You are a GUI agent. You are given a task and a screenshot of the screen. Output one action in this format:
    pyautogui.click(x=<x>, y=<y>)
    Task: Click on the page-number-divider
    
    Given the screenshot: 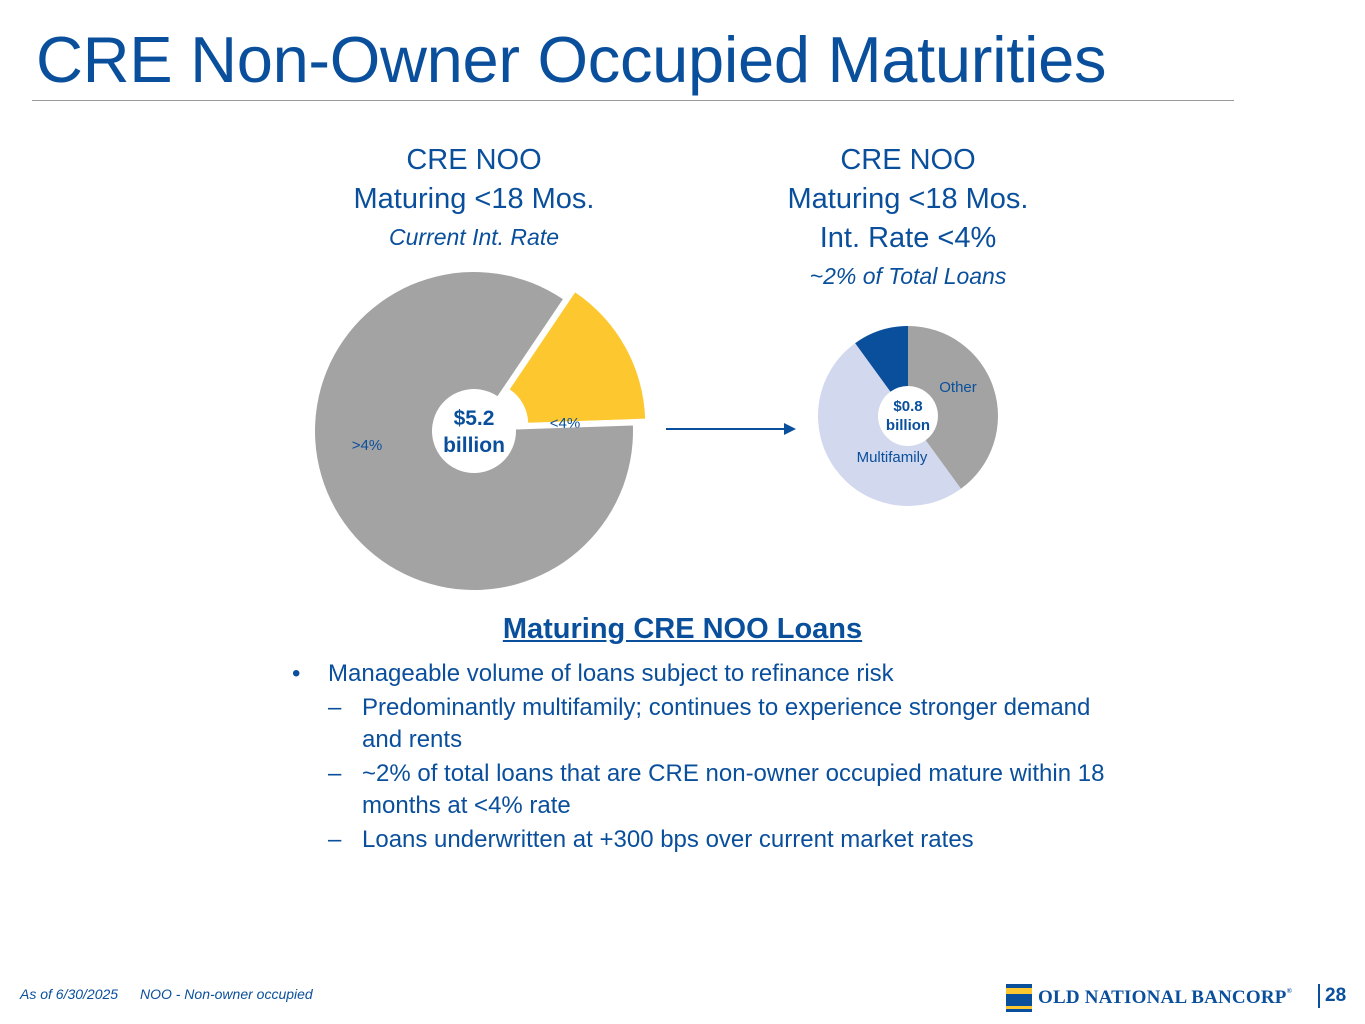 What is the action you would take?
    pyautogui.click(x=1319, y=996)
    